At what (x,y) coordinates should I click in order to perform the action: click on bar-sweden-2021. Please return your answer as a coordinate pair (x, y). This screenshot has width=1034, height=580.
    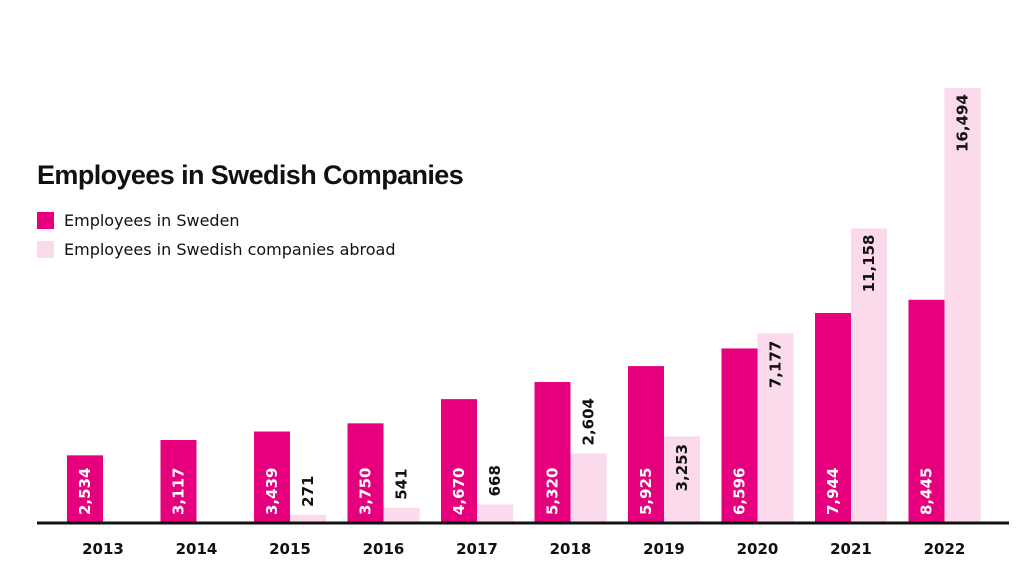
    Looking at the image, I should click on (833, 417).